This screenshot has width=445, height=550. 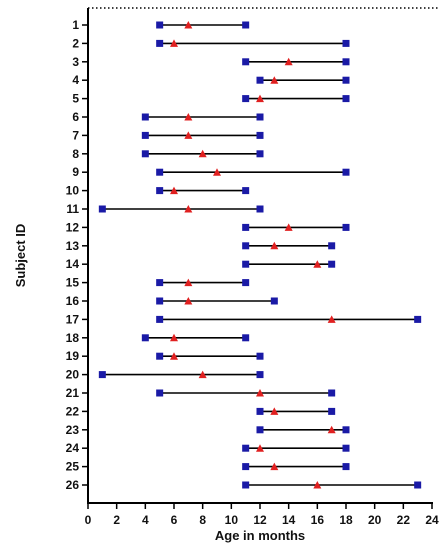 What do you see at coordinates (75, 80) in the screenshot?
I see `y-tick-label: 4` at bounding box center [75, 80].